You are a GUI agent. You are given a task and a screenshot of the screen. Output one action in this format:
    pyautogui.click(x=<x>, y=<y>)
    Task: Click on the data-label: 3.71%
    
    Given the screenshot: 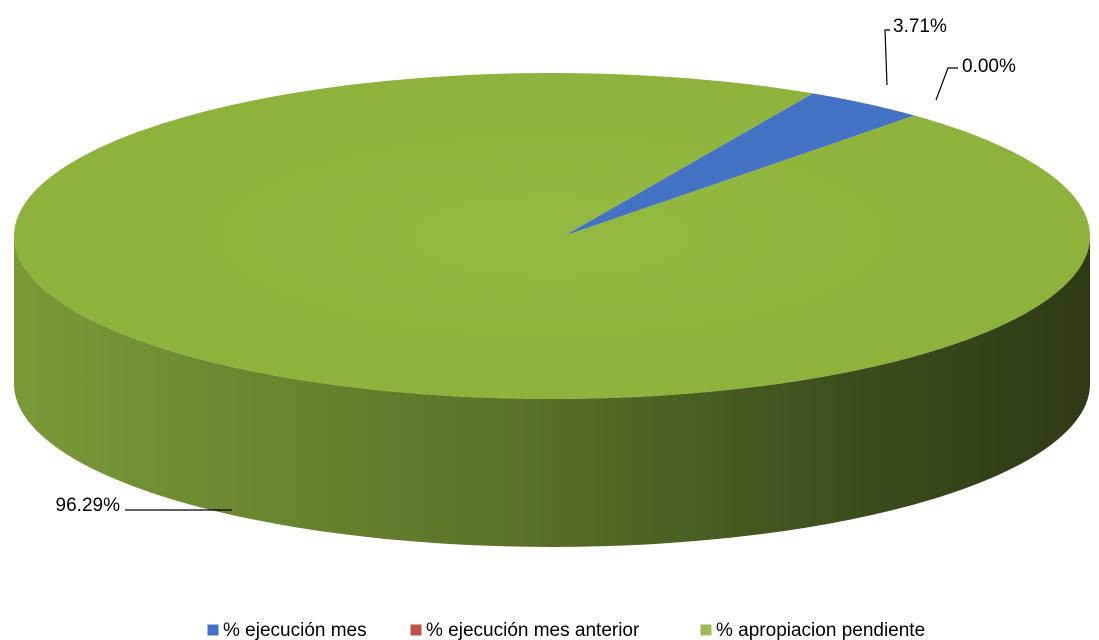 What is the action you would take?
    pyautogui.click(x=920, y=26)
    